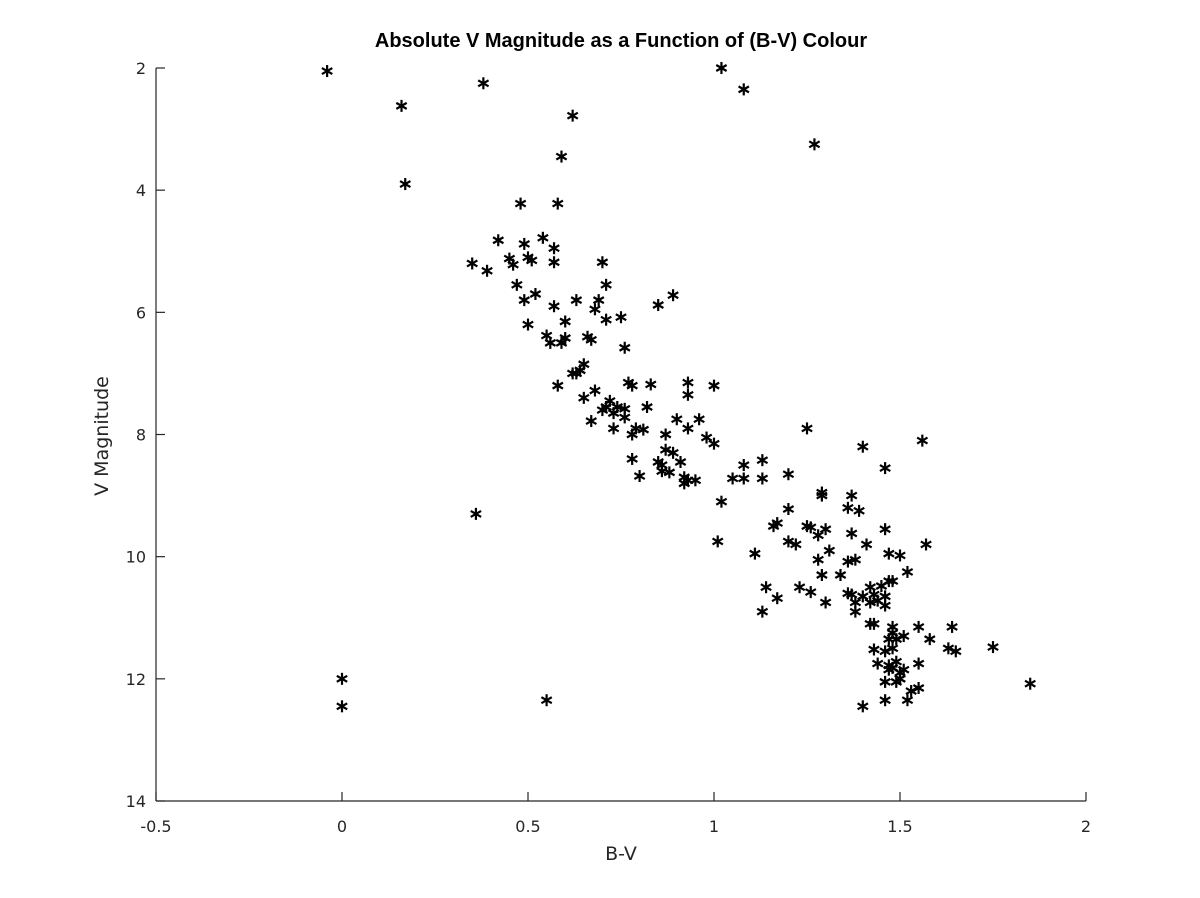  Describe the element at coordinates (136, 679) in the screenshot. I see `y-tick-label: 12` at that location.